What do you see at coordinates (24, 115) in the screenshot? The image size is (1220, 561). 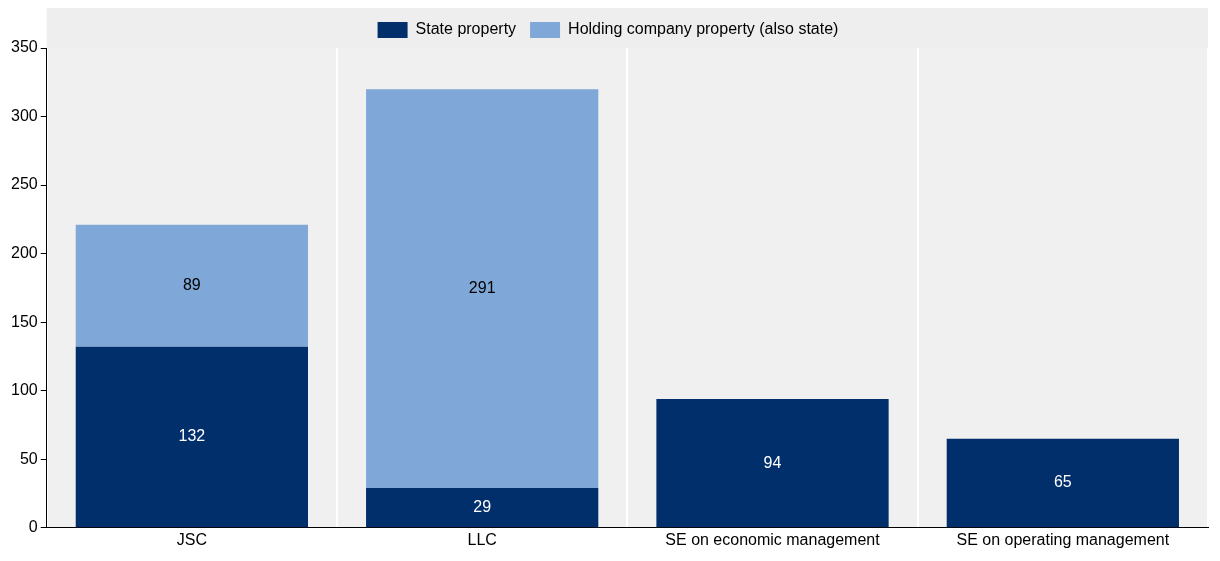 I see `y-tick-label: 300` at bounding box center [24, 115].